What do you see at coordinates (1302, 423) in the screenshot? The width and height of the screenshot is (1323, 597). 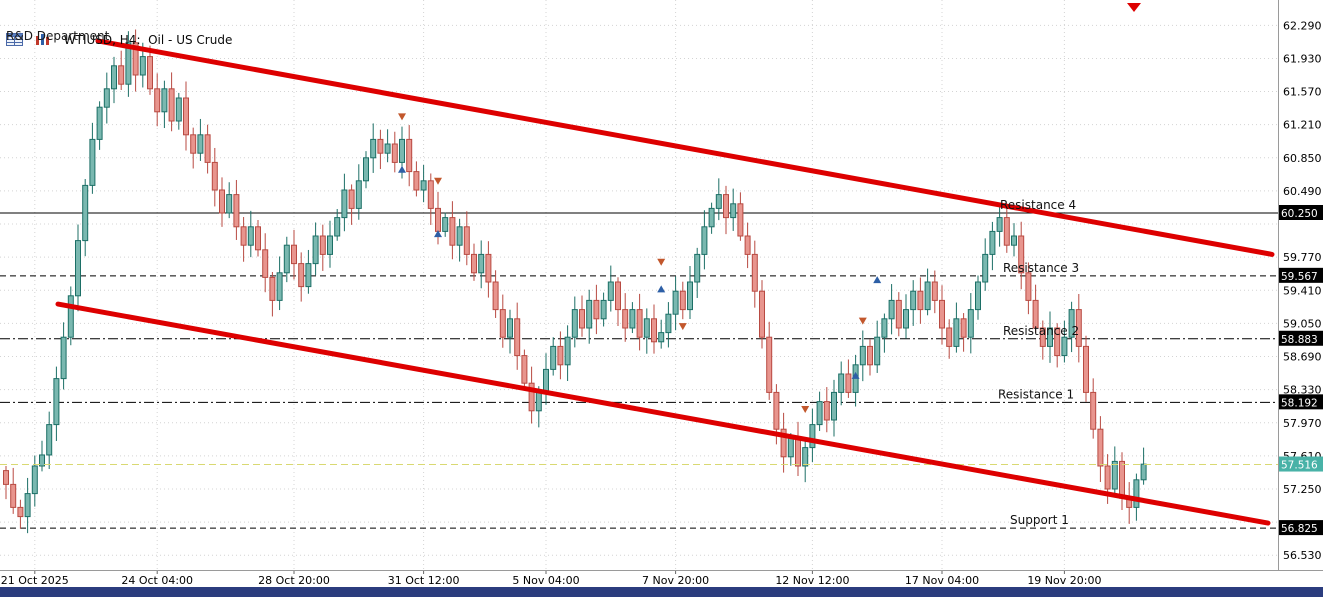 I see `svg-text: 57.970` at bounding box center [1302, 423].